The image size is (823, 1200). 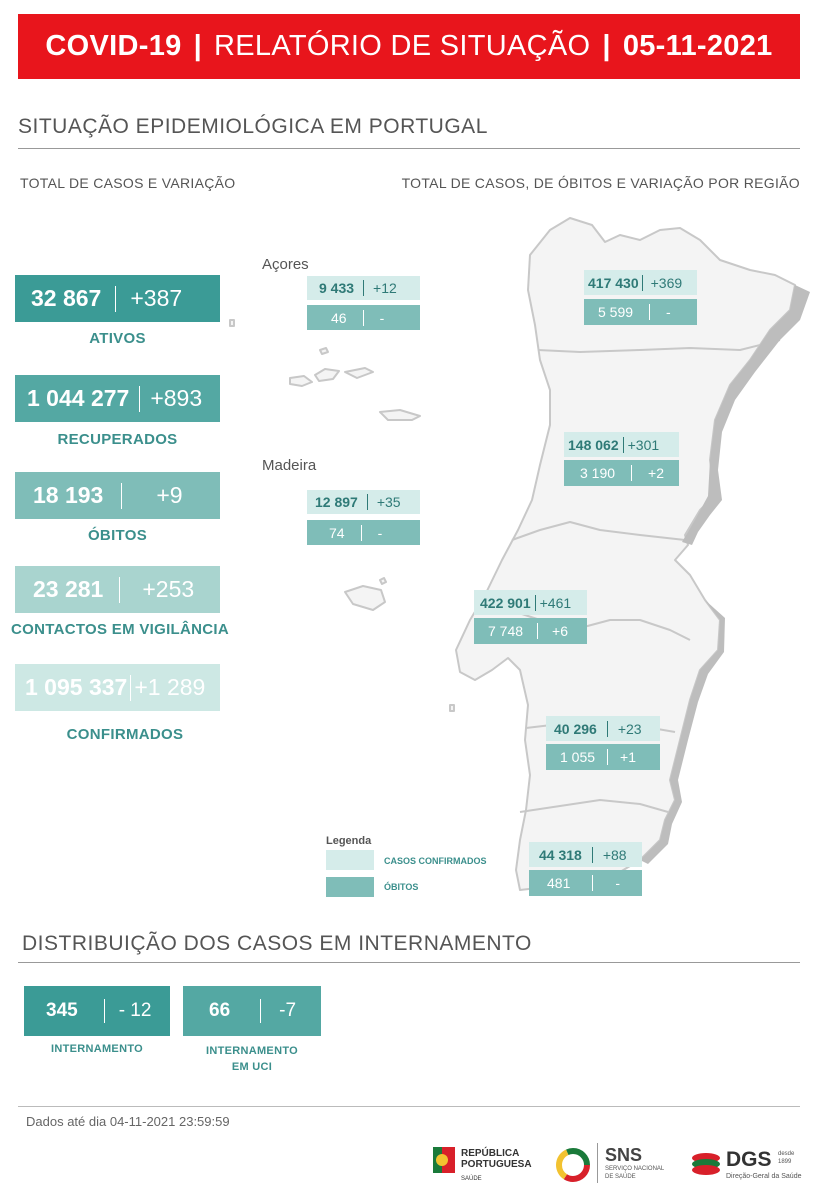 What do you see at coordinates (593, 444) in the screenshot?
I see `region-cases-value: 148 062` at bounding box center [593, 444].